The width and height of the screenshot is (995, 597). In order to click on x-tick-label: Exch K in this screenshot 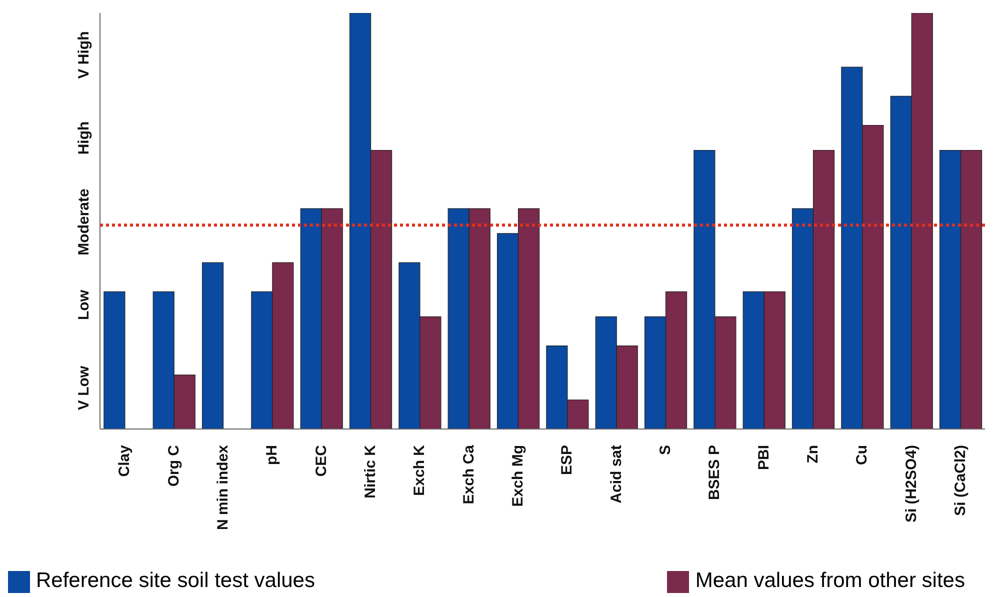, I will do `click(419, 470)`.